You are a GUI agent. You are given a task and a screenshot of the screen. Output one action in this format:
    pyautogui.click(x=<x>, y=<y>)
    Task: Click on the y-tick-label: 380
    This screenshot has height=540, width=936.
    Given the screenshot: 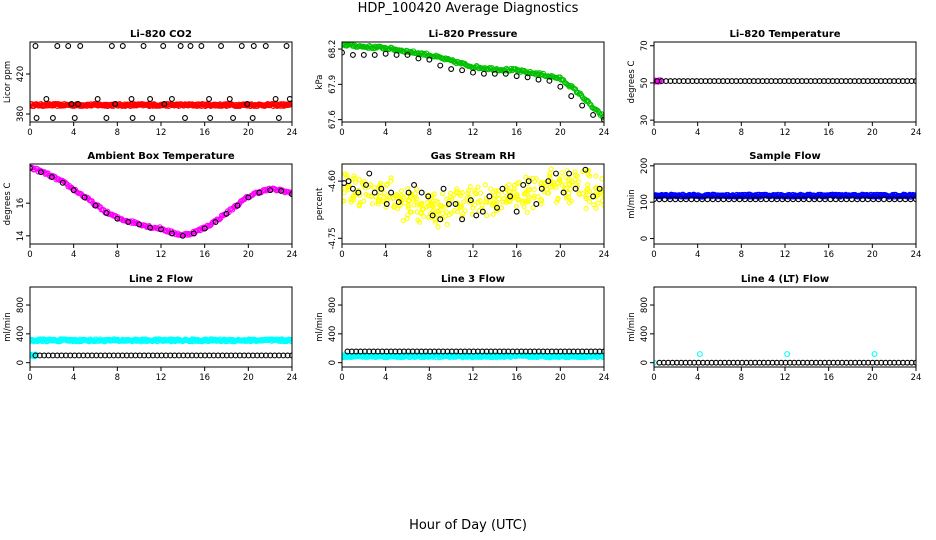 What is the action you would take?
    pyautogui.click(x=21, y=114)
    